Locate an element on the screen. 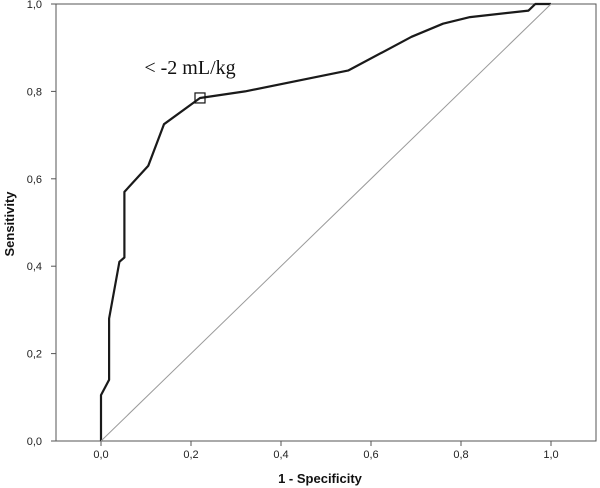 This screenshot has width=600, height=488. annotation-layer: < -2 mL/kg is located at coordinates (190, 80).